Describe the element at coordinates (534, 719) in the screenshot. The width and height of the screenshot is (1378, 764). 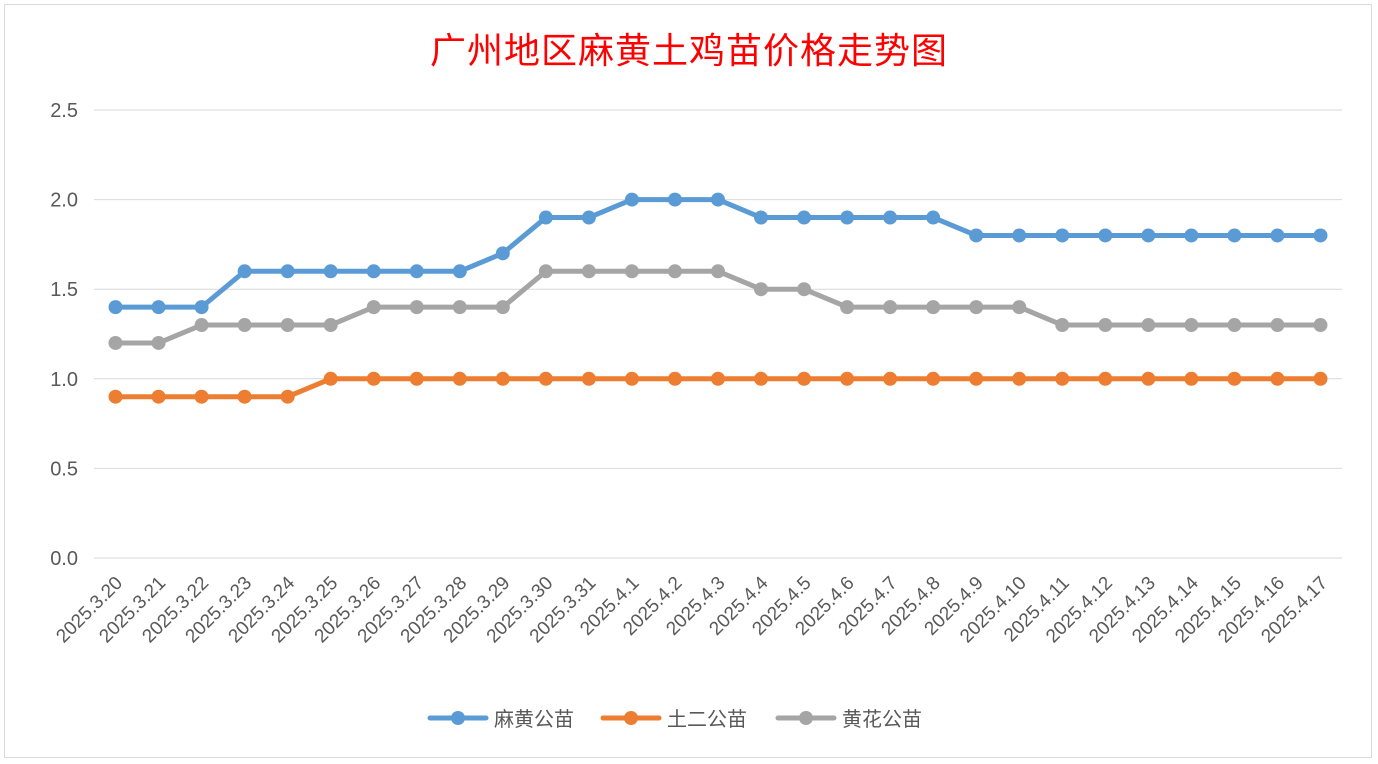
I see `legend-label: 麻黄公苗` at that location.